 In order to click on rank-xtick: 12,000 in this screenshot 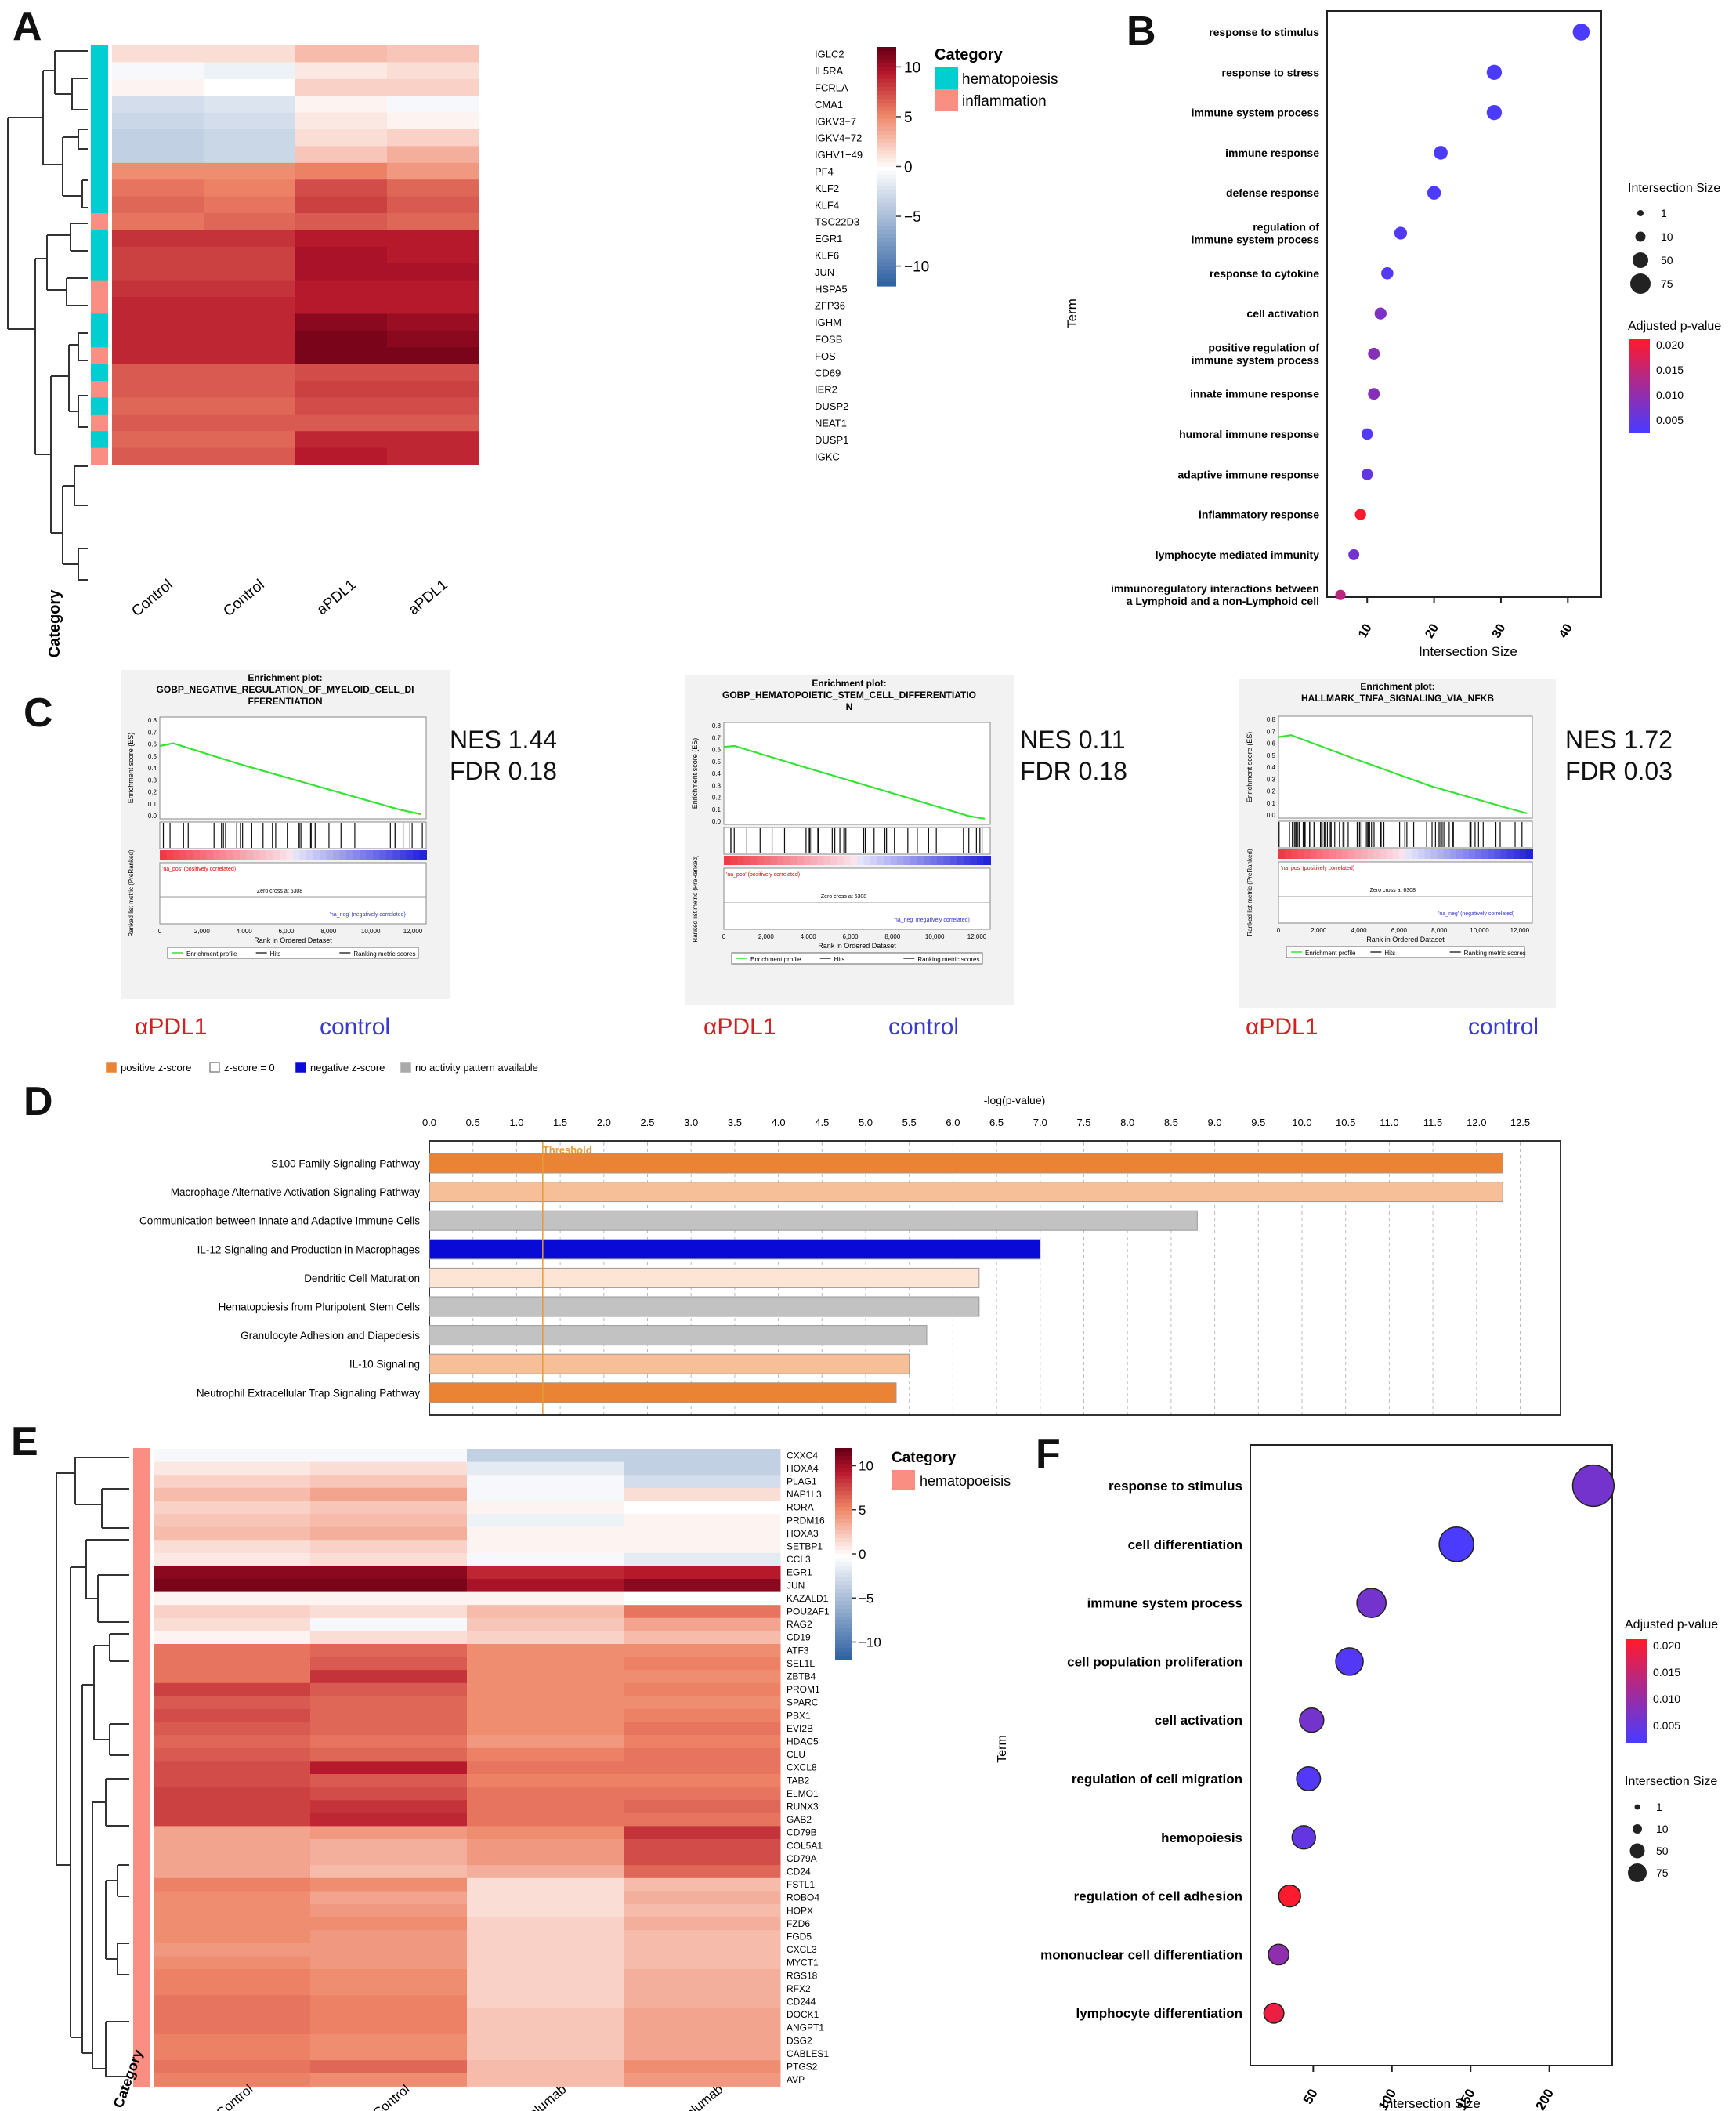, I will do `click(413, 931)`.